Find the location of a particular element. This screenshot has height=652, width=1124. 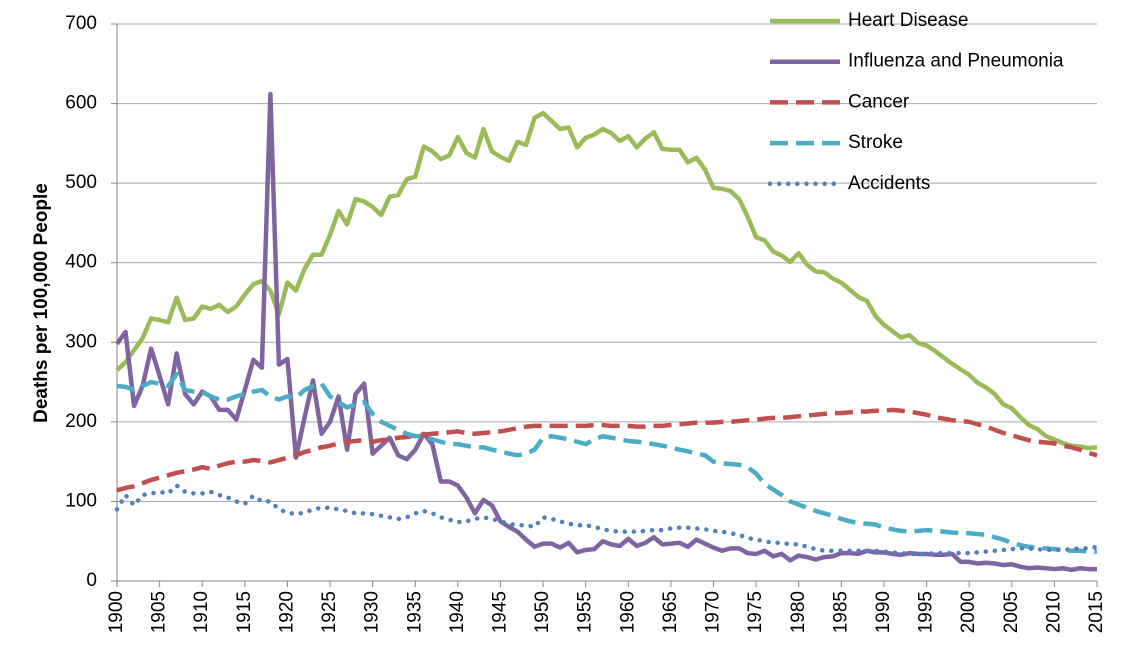

x-tick-label: 1930 is located at coordinates (372, 612).